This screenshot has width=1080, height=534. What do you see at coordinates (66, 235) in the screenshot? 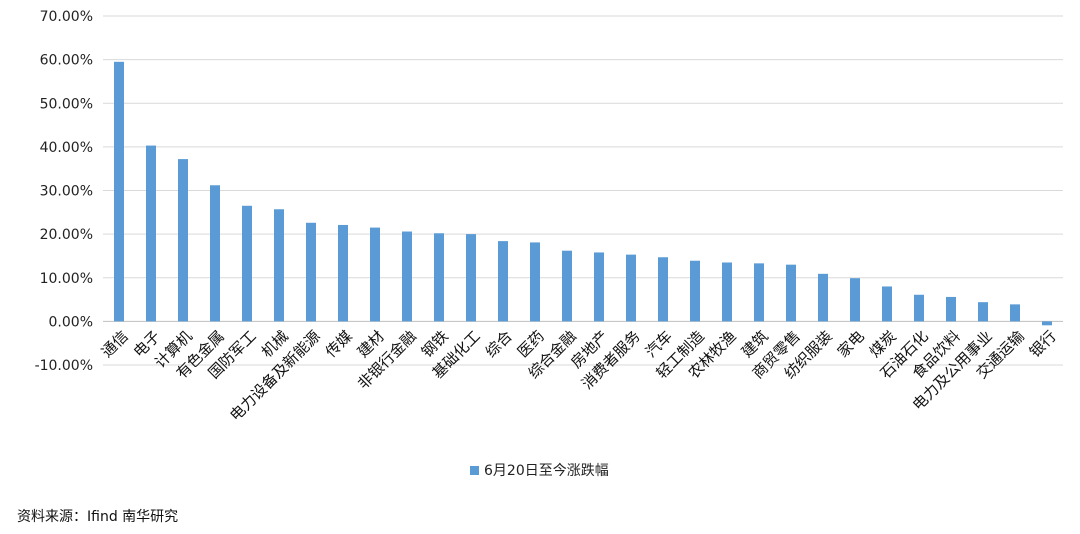
I see `y-tick-label: 20.00%` at bounding box center [66, 235].